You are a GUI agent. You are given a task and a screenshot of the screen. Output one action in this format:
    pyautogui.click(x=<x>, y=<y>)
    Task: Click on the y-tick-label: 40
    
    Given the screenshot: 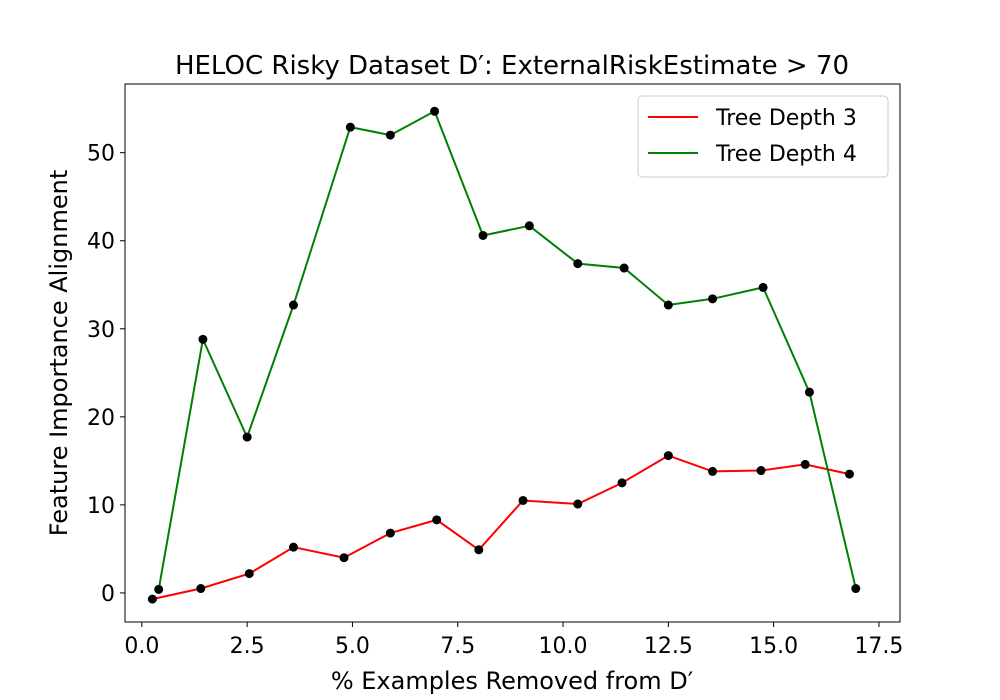 What is the action you would take?
    pyautogui.click(x=101, y=242)
    